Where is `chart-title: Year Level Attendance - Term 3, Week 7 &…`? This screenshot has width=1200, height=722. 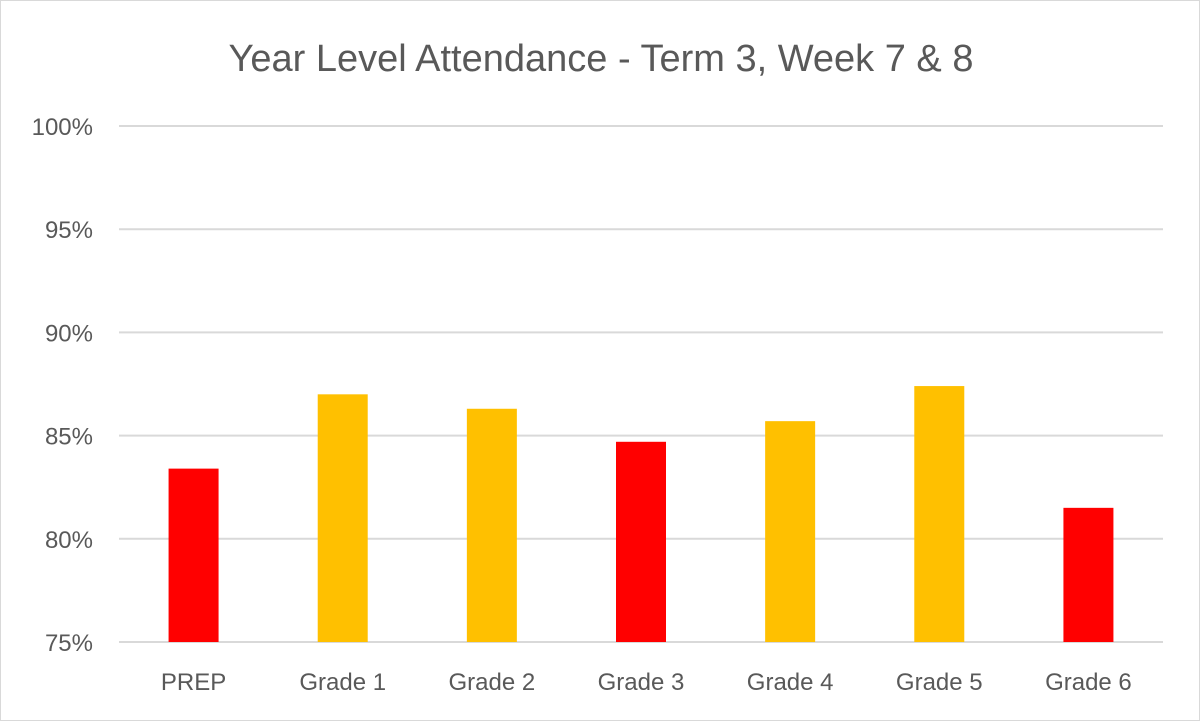
chart-title: Year Level Attendance - Term 3, Week 7 &… is located at coordinates (601, 59).